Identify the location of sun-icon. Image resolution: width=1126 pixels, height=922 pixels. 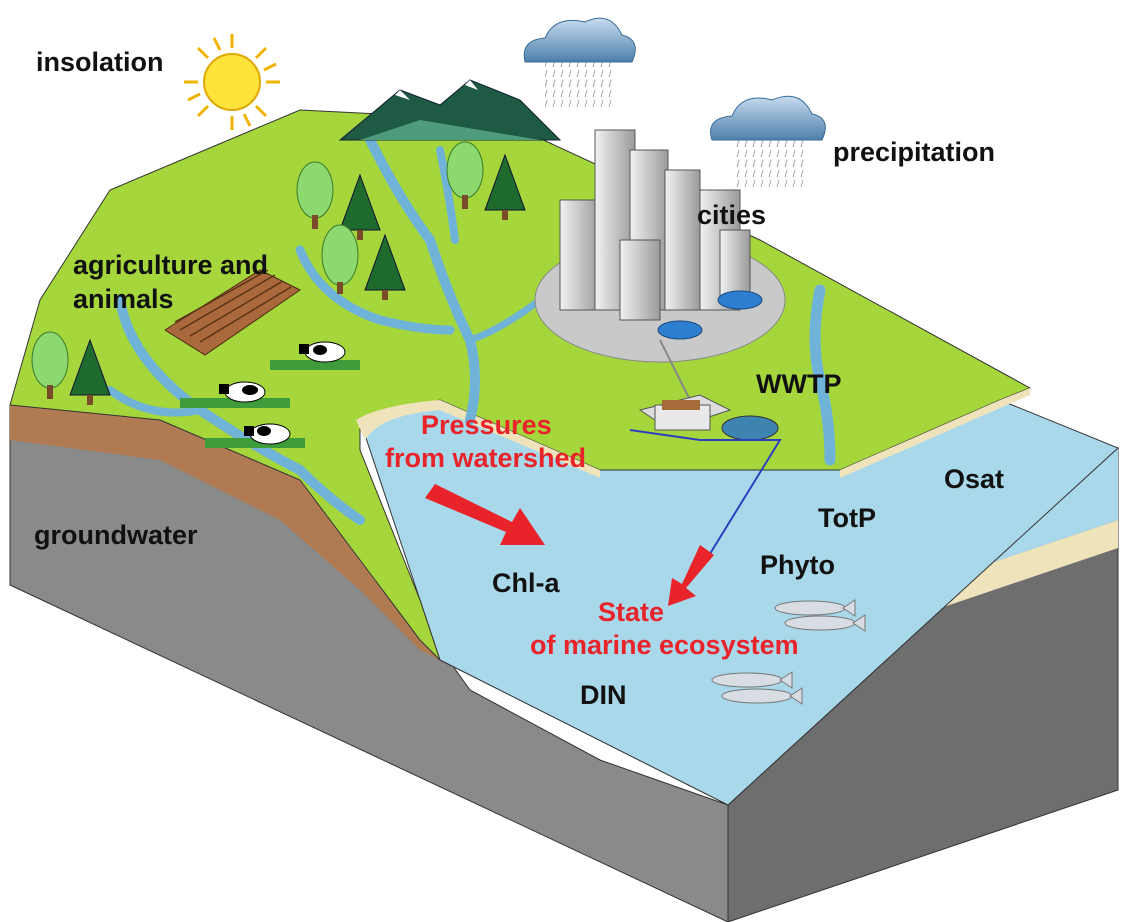
(232, 82).